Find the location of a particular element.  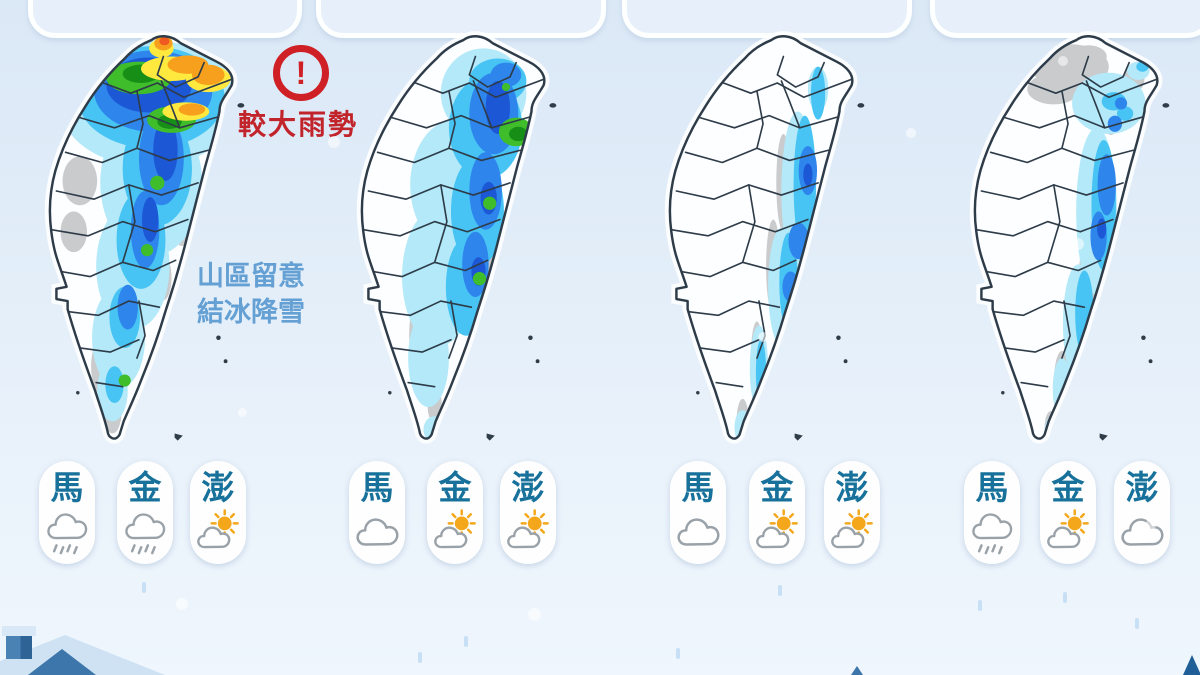

house-chimney-icon is located at coordinates (19, 647).